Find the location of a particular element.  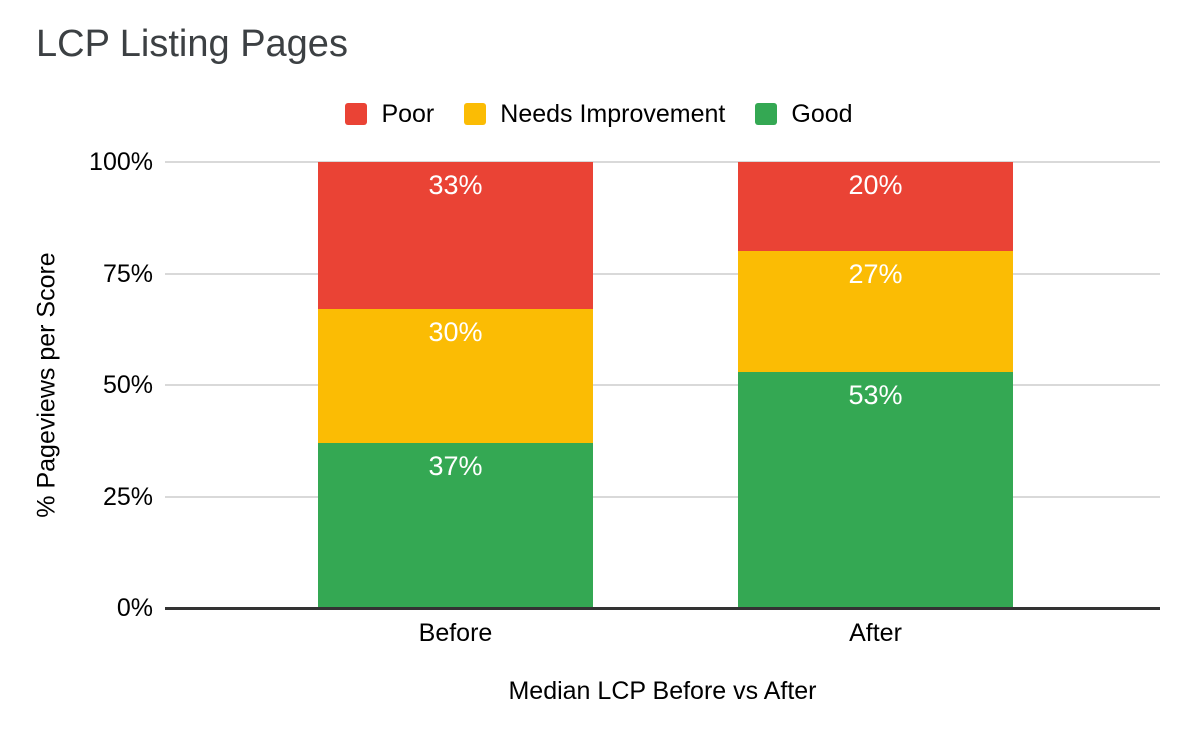

bar-after: 20% 27% 53% is located at coordinates (875, 385).